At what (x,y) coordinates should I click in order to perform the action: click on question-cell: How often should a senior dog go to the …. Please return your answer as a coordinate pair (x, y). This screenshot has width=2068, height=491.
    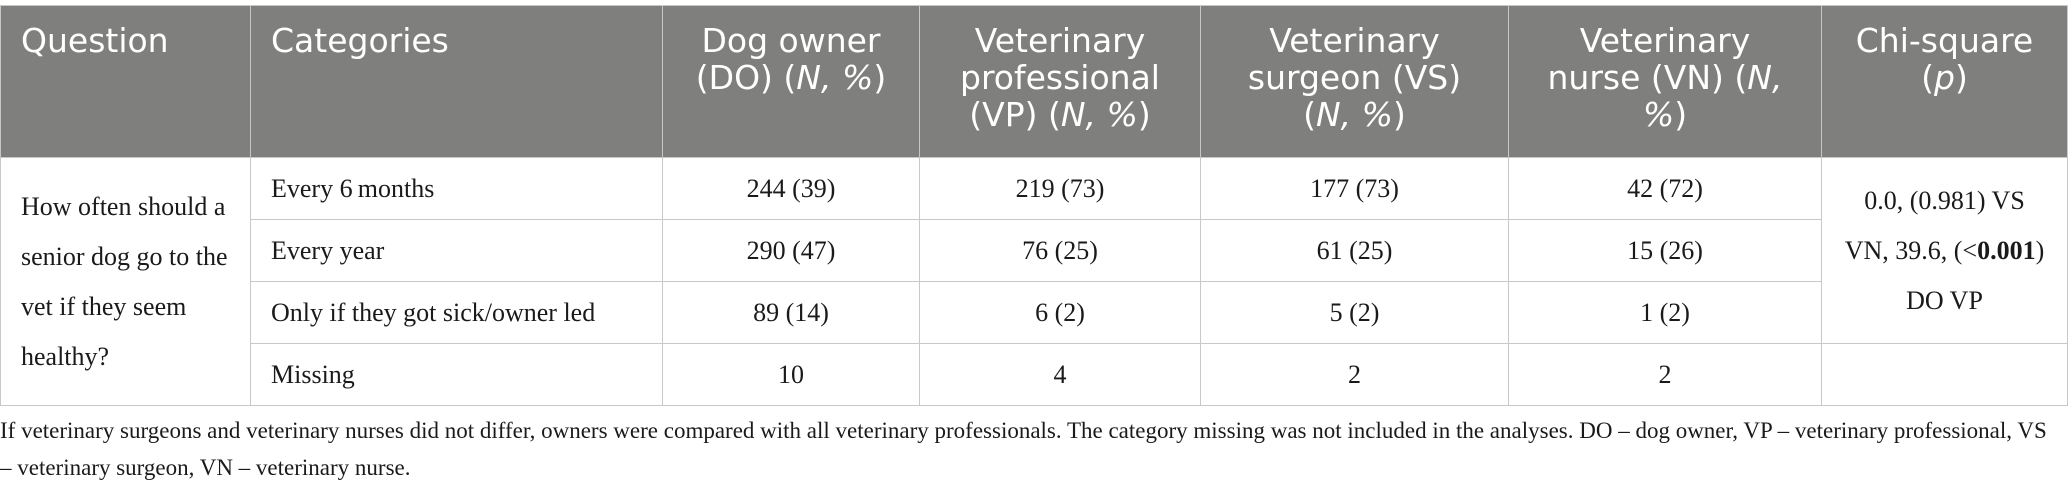
    Looking at the image, I should click on (125, 281).